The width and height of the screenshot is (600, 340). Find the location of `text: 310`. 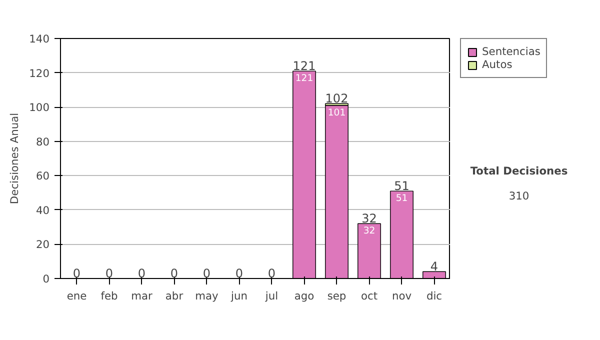

text: 310 is located at coordinates (519, 195).